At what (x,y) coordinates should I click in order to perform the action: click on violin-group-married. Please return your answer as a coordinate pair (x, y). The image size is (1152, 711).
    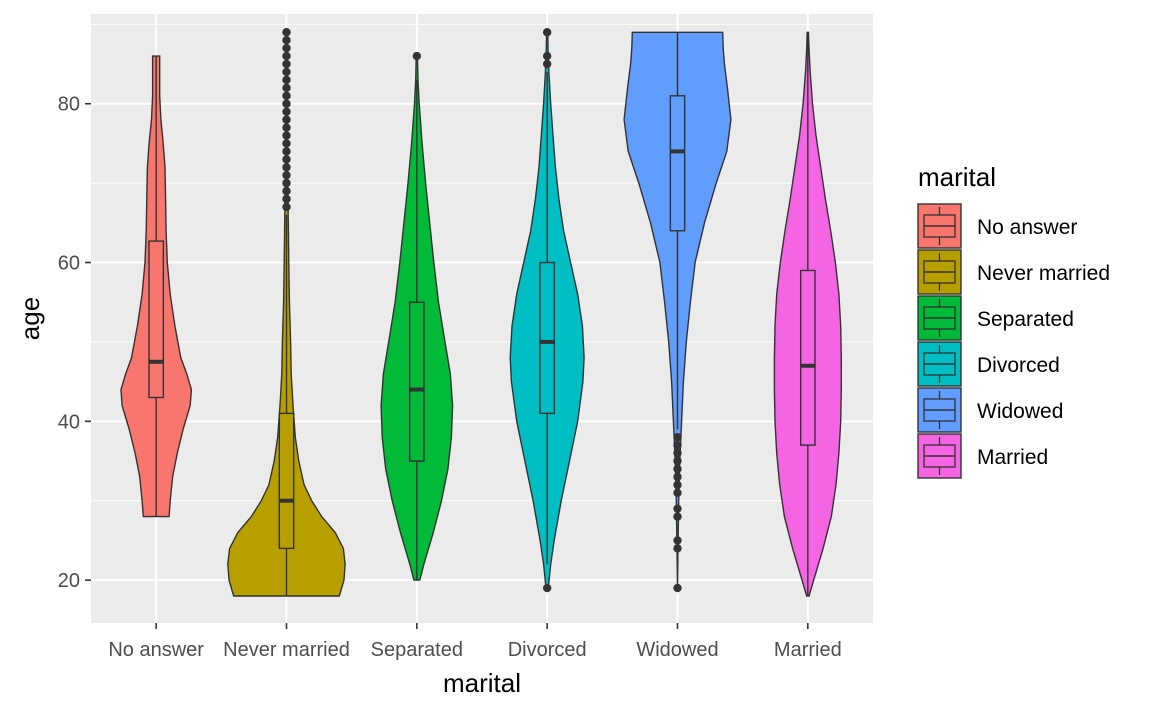
    Looking at the image, I should click on (807, 314).